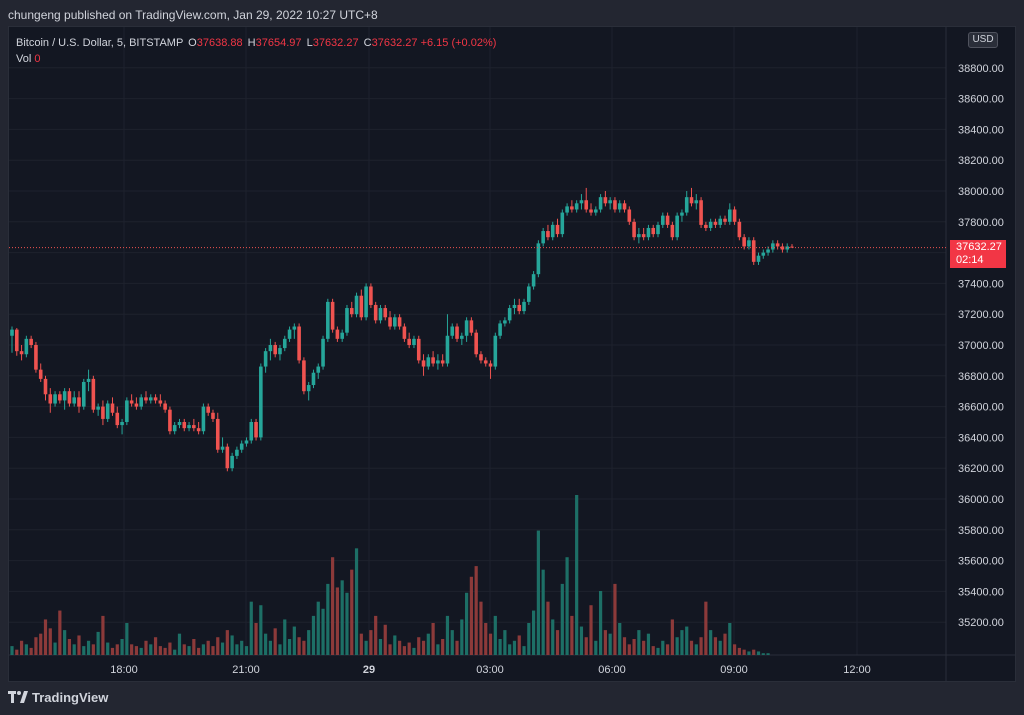 The image size is (1024, 715). What do you see at coordinates (981, 592) in the screenshot?
I see `price-tick-label: 35400.00` at bounding box center [981, 592].